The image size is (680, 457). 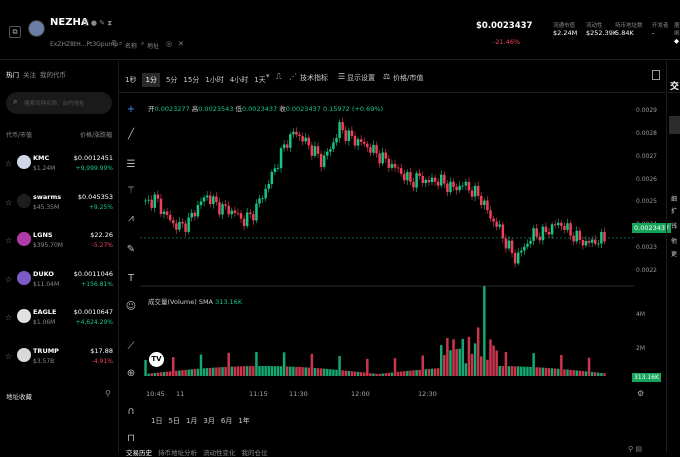 What do you see at coordinates (95, 135) in the screenshot?
I see `col-price-change: 价格/涨跌幅` at bounding box center [95, 135].